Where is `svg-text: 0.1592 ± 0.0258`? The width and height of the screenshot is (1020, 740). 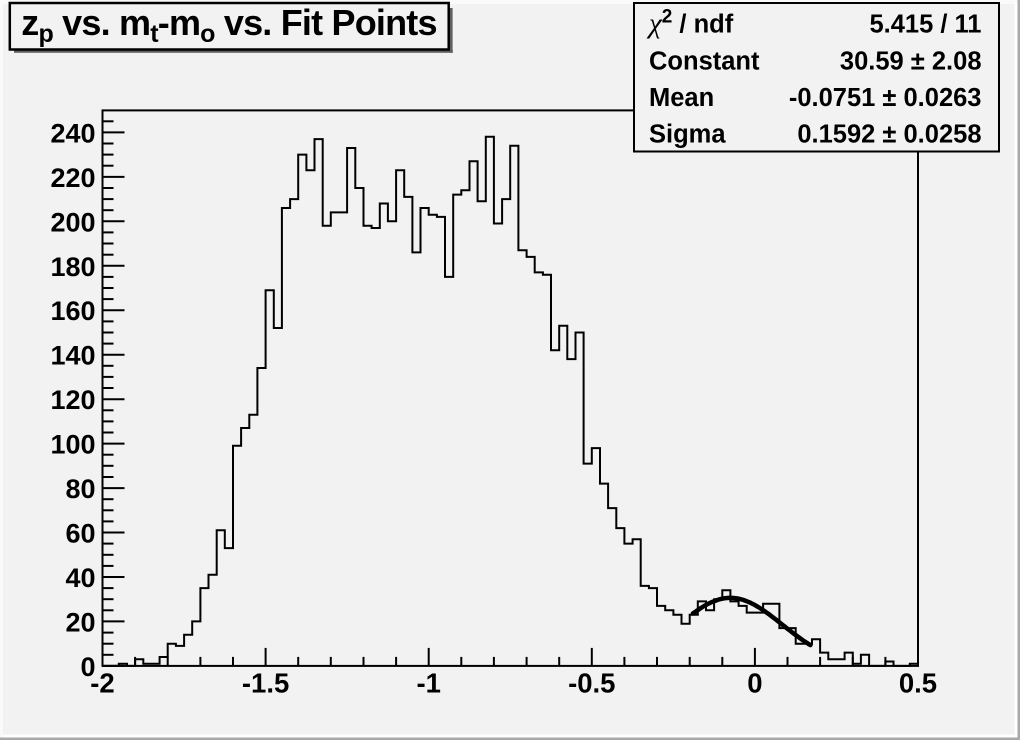
svg-text: 0.1592 ± 0.0258 is located at coordinates (889, 135).